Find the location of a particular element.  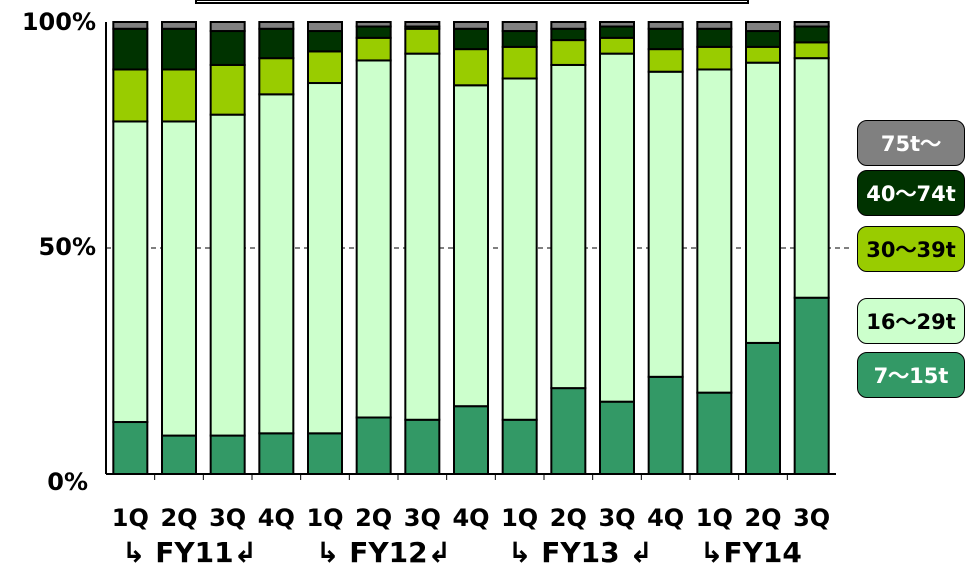

xtick-label-2: 2Q is located at coordinates (178, 518).